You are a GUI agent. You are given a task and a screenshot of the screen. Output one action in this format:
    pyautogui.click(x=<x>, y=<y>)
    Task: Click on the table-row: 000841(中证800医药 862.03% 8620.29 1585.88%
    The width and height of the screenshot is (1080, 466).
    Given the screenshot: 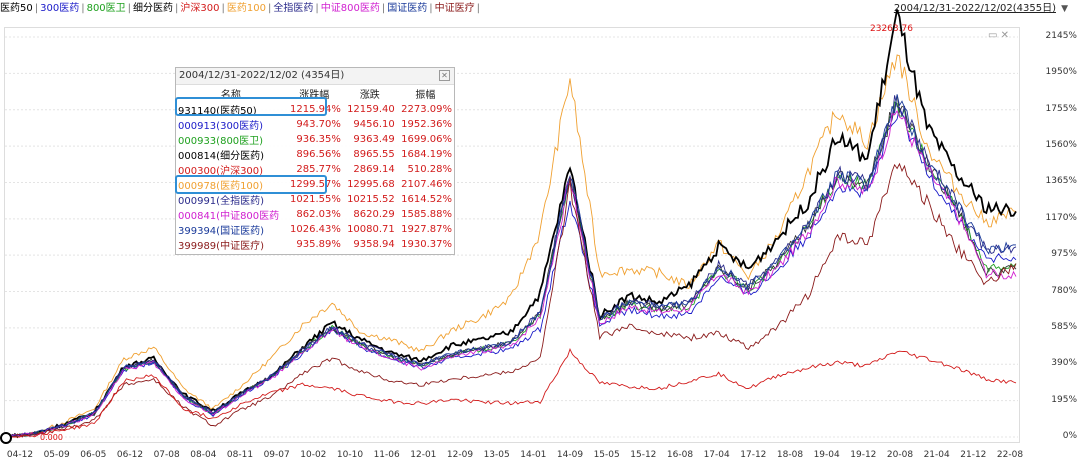 What is the action you would take?
    pyautogui.click(x=315, y=214)
    